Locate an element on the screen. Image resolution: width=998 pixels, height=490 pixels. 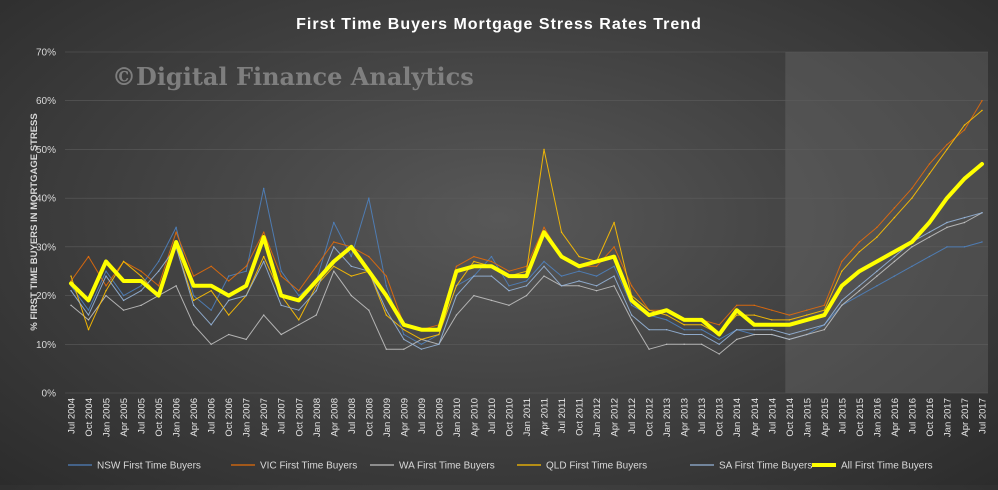
x-tick-label: Jul 2009 is located at coordinates (422, 416).